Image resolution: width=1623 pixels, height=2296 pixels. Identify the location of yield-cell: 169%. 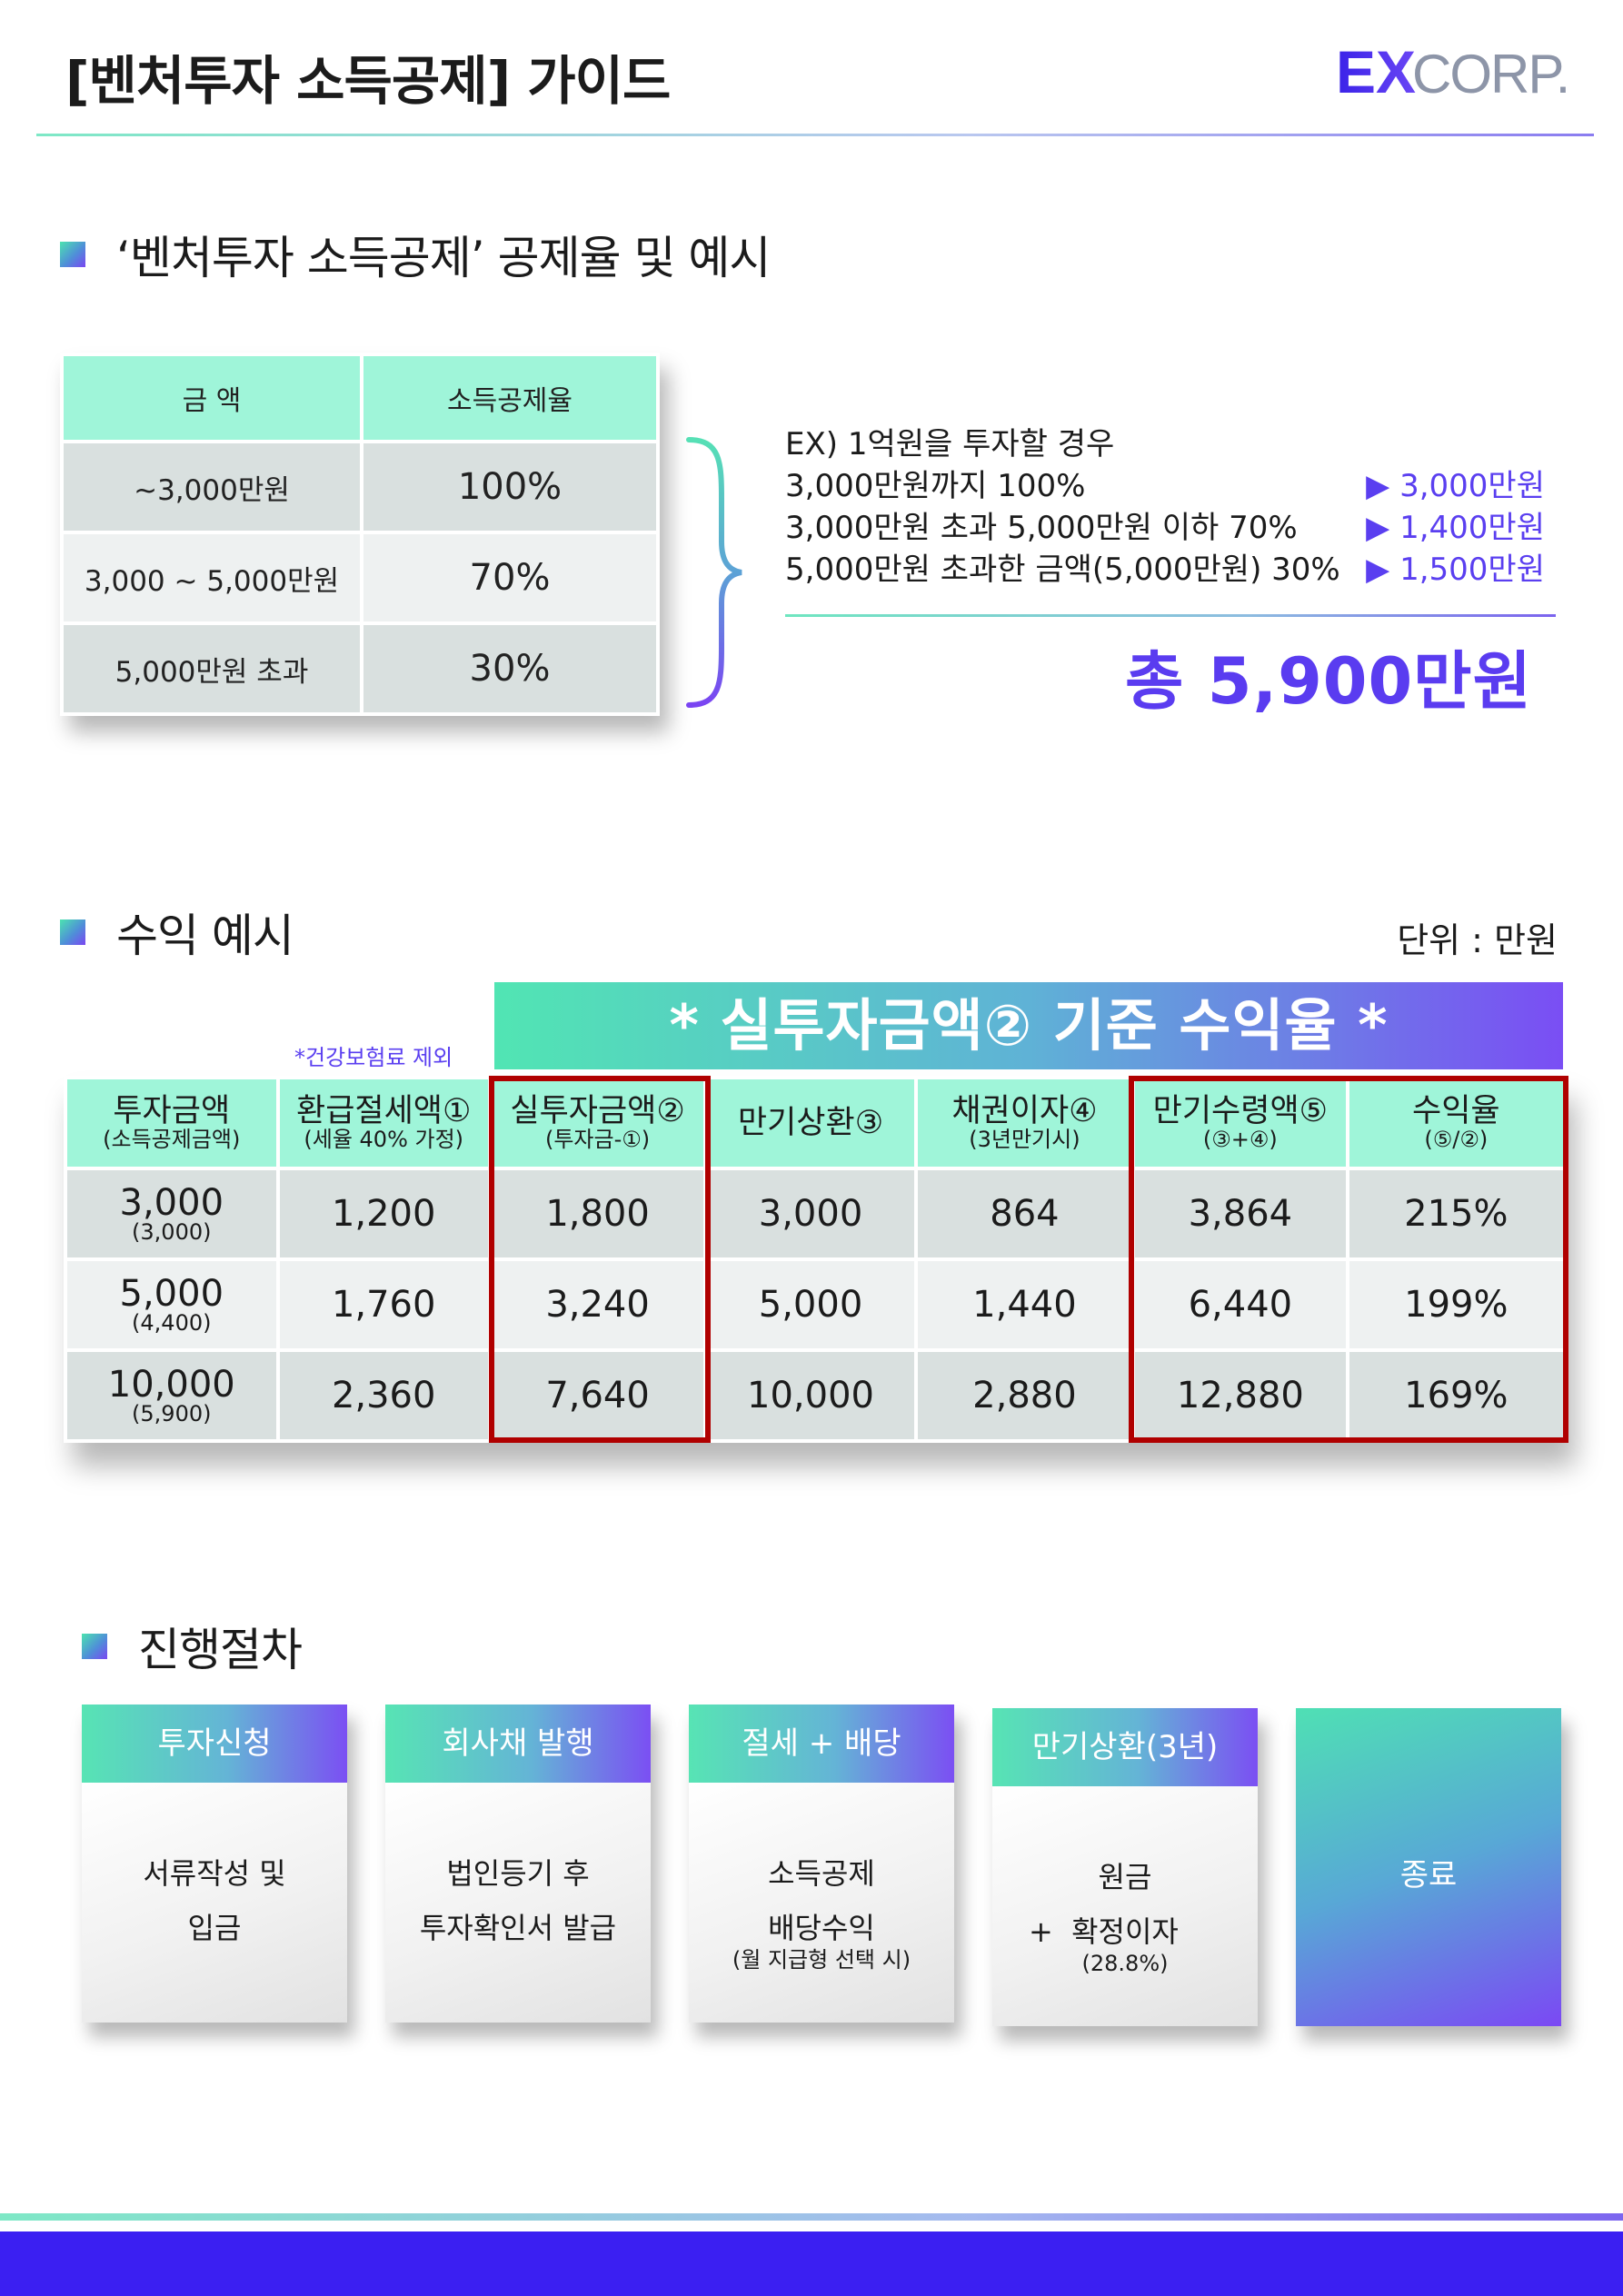
(1457, 1395).